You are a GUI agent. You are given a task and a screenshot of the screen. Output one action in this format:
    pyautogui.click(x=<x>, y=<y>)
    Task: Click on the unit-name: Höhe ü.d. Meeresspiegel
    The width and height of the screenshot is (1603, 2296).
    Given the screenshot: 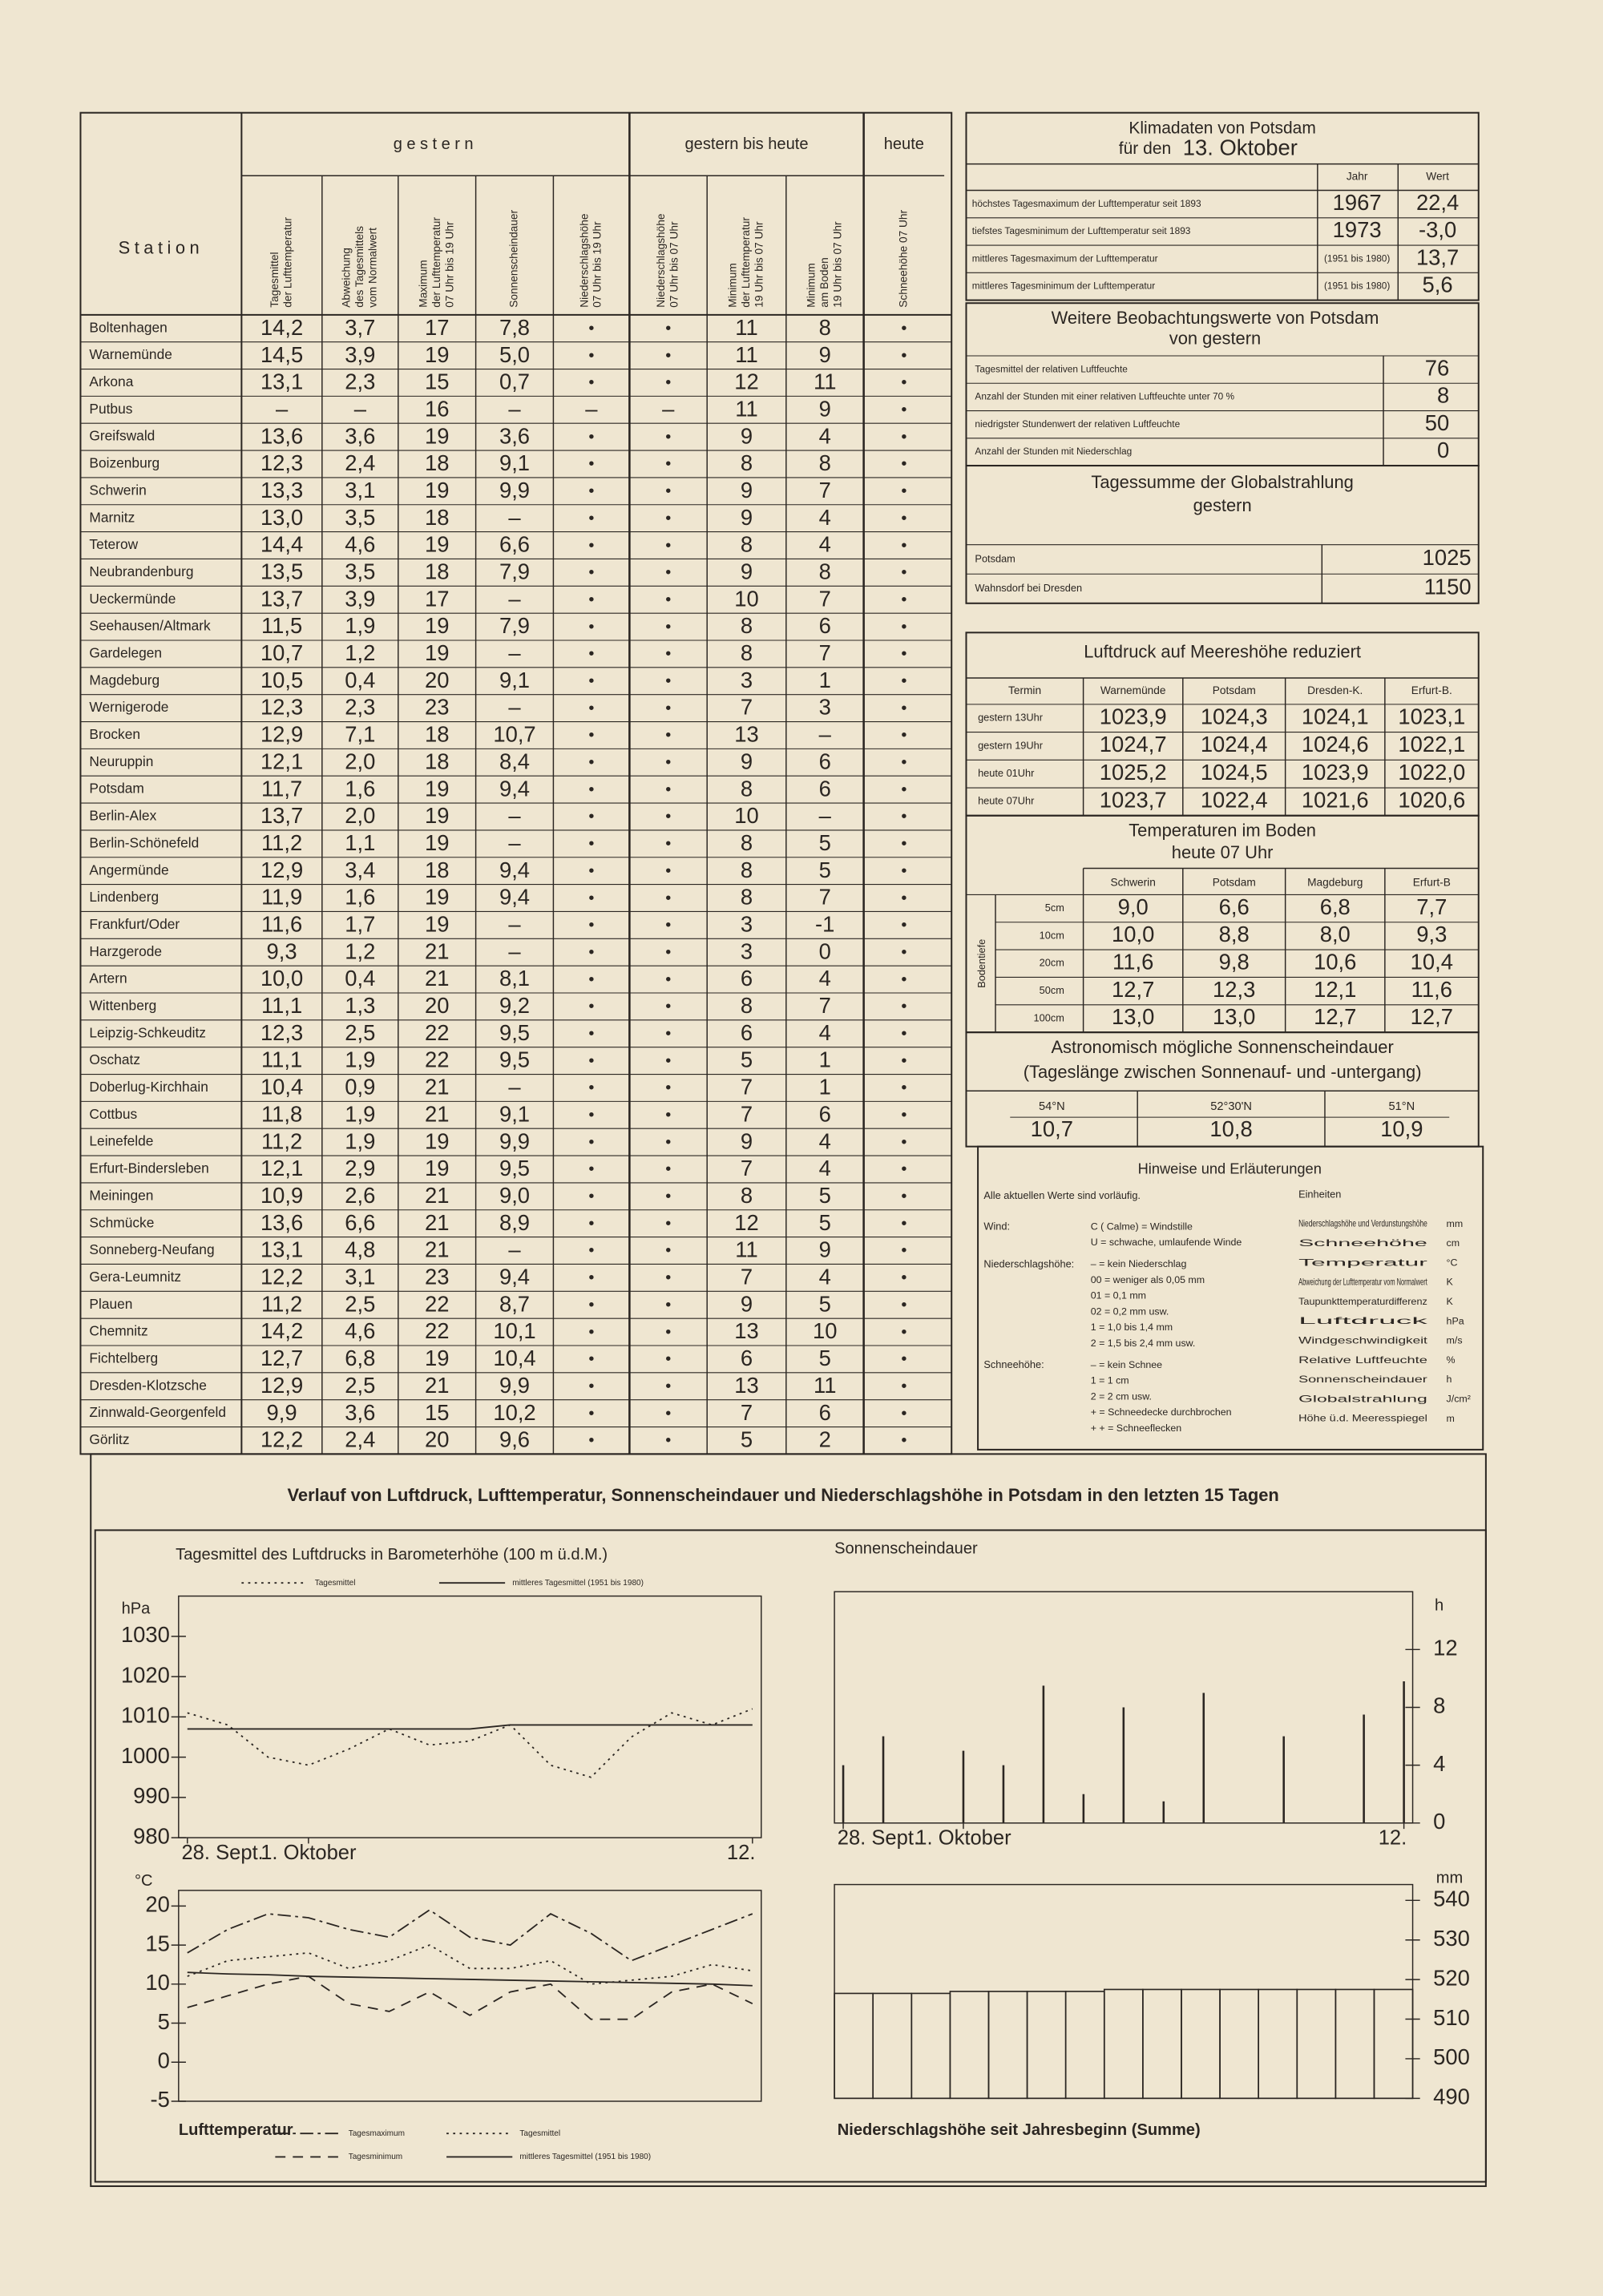 What is the action you would take?
    pyautogui.click(x=1362, y=1418)
    